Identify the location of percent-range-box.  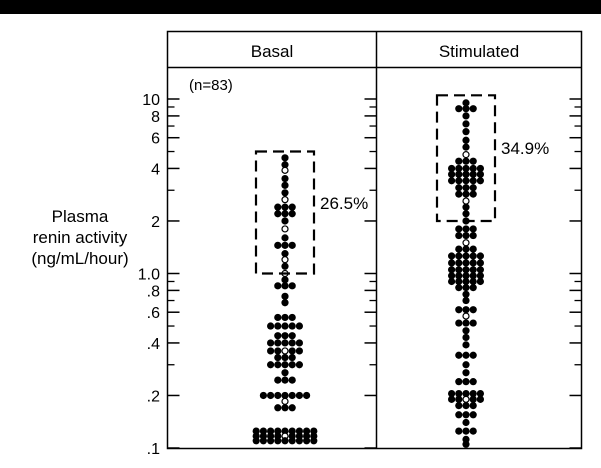
(466, 158).